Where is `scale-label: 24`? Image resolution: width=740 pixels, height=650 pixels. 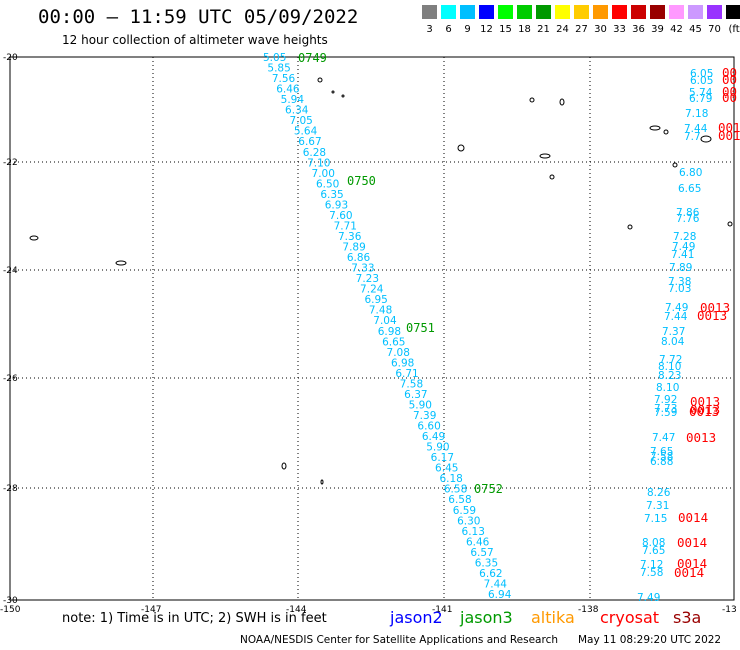
scale-label: 24 is located at coordinates (562, 29).